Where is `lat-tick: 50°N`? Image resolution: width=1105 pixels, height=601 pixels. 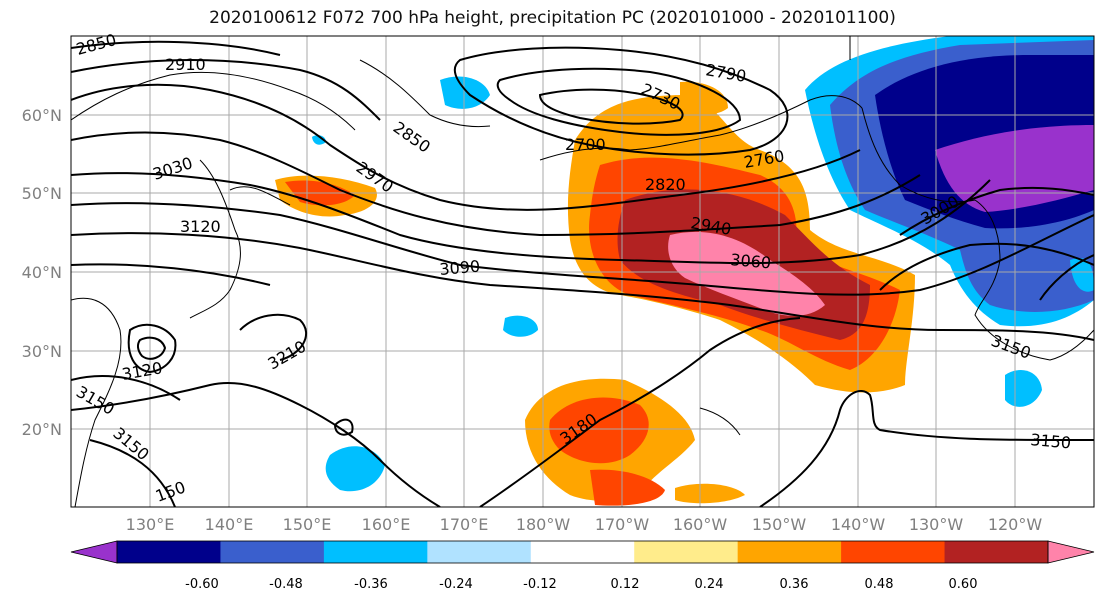
lat-tick: 50°N is located at coordinates (42, 193).